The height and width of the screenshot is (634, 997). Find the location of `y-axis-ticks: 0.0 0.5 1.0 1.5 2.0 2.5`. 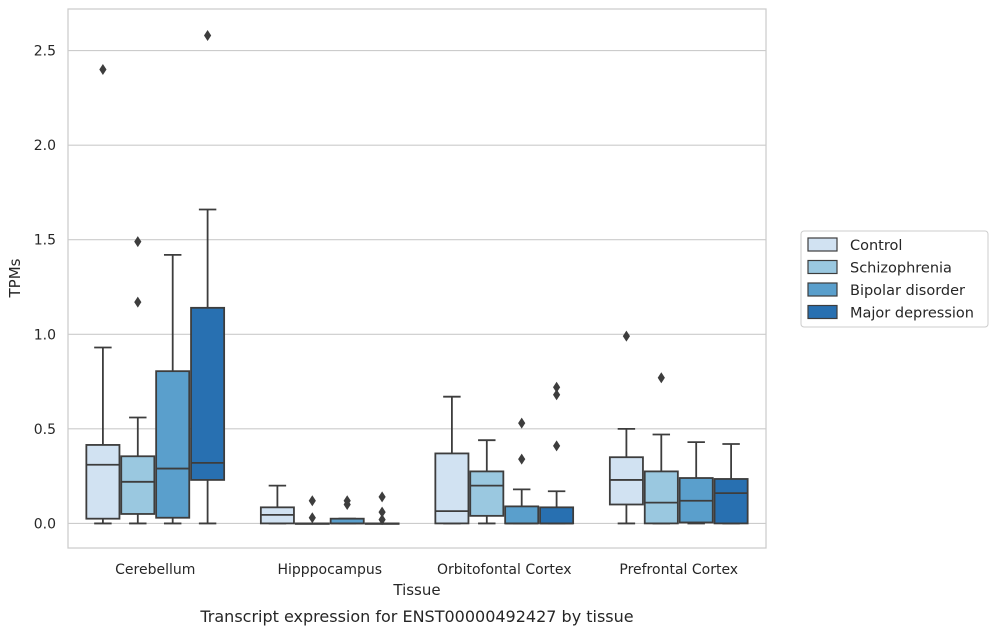

y-axis-ticks: 0.0 0.5 1.0 1.5 2.0 2.5 is located at coordinates (45, 288).